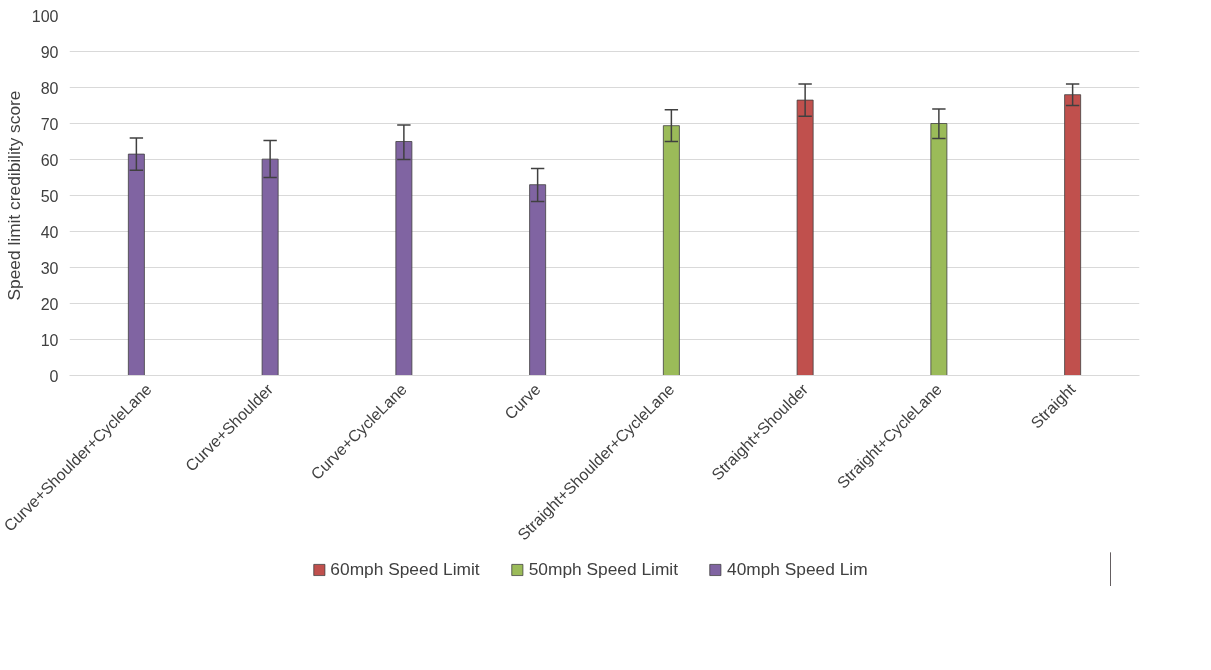 The height and width of the screenshot is (670, 1211). I want to click on y-tick-label: 30, so click(49, 268).